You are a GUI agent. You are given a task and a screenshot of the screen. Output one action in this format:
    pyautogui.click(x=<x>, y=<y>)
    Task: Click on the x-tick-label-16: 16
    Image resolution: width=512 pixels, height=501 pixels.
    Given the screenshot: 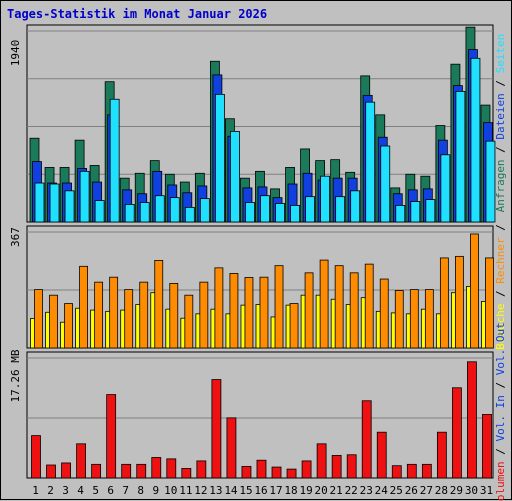 What is the action you would take?
    pyautogui.click(x=260, y=490)
    